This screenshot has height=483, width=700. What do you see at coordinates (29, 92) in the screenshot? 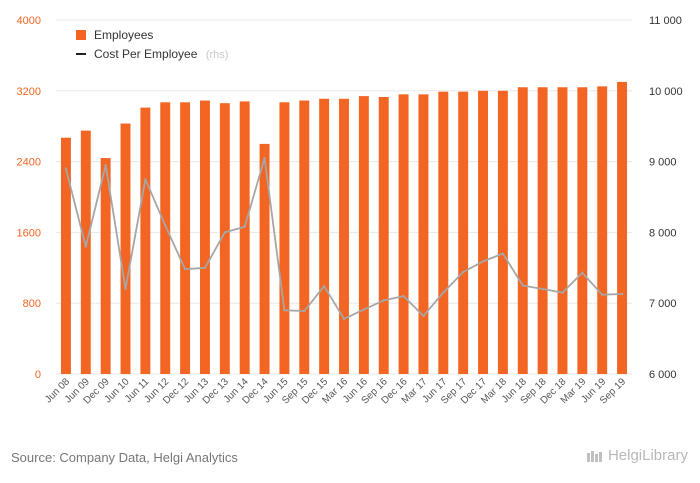
I see `y-left-tick-label: 3200` at bounding box center [29, 92].